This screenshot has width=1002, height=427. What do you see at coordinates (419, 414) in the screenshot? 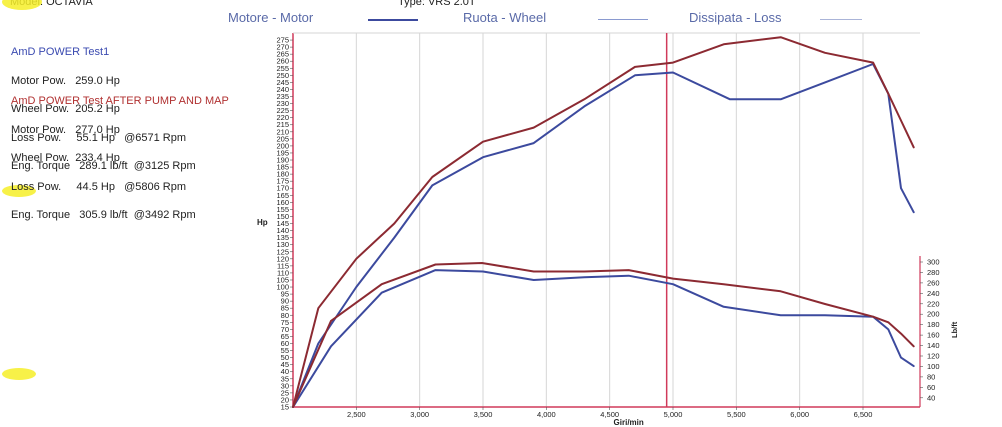
I see `x-tick-label: 3,000` at bounding box center [419, 414].